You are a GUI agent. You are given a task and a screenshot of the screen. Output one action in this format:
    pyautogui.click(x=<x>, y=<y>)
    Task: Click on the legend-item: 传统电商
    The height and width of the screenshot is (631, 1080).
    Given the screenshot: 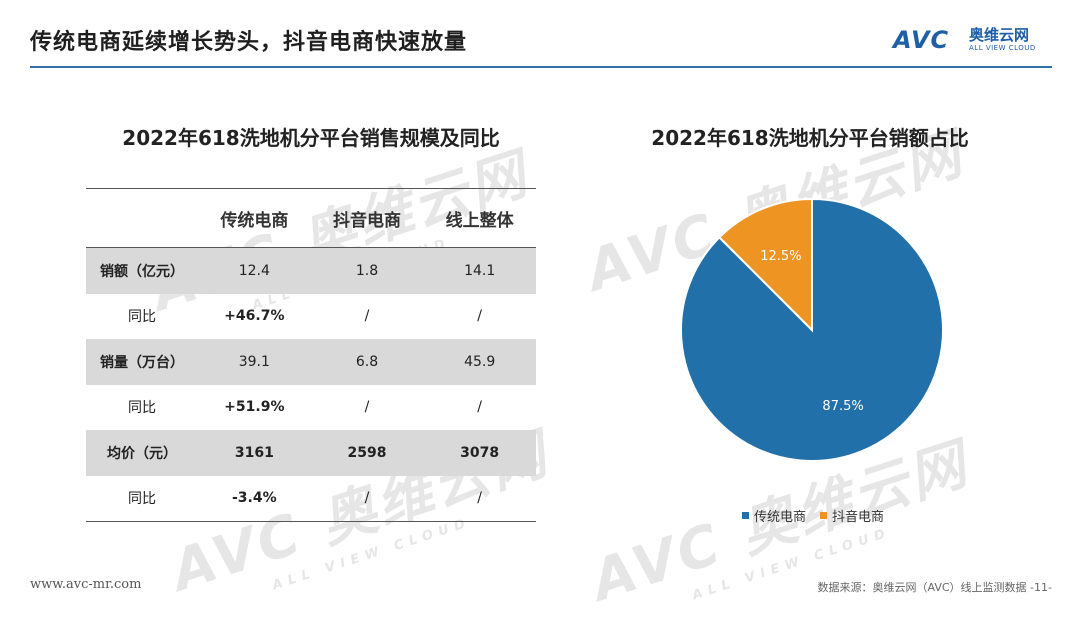 What is the action you would take?
    pyautogui.click(x=774, y=515)
    